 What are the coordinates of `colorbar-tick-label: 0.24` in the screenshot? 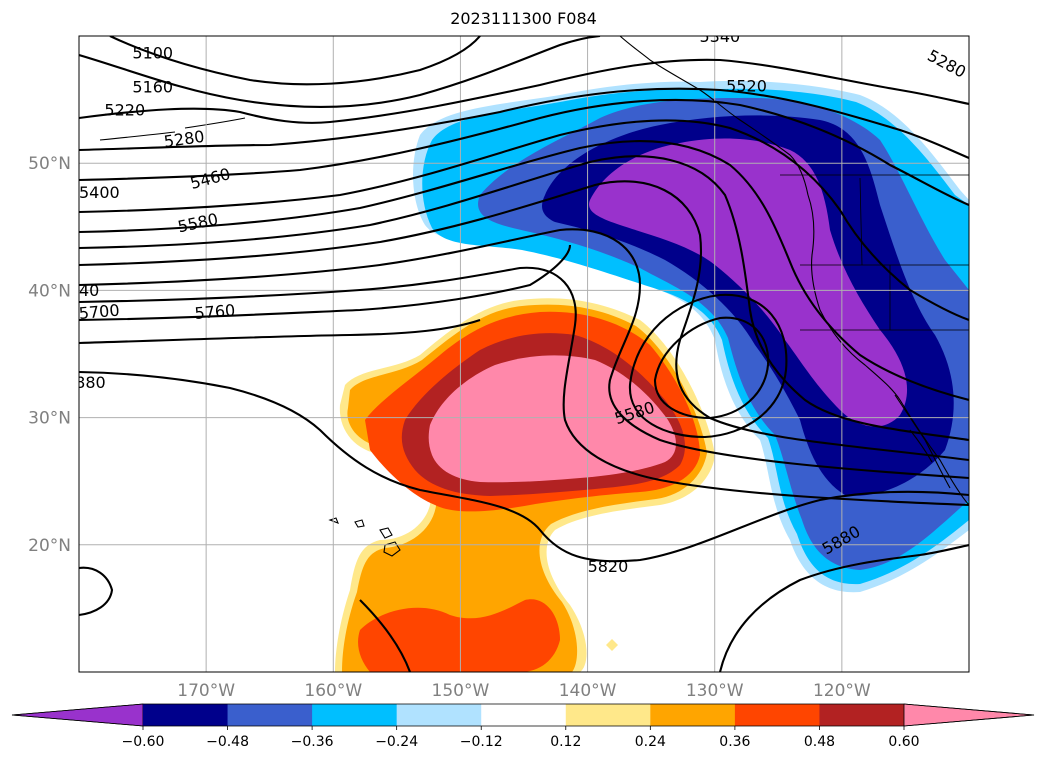 It's located at (650, 742).